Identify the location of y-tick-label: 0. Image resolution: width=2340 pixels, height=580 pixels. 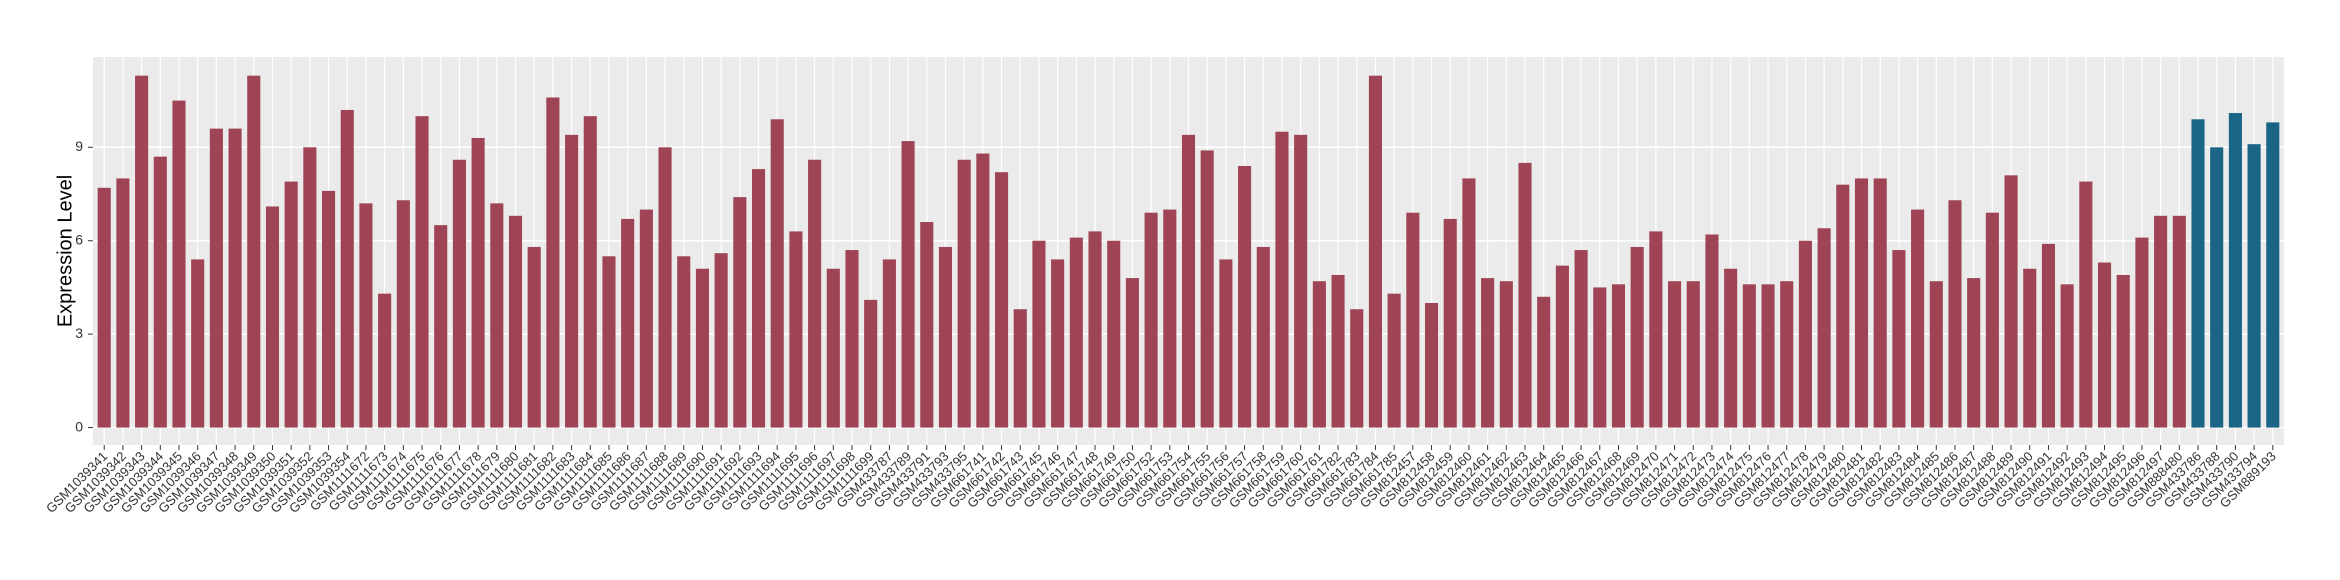
(79, 426).